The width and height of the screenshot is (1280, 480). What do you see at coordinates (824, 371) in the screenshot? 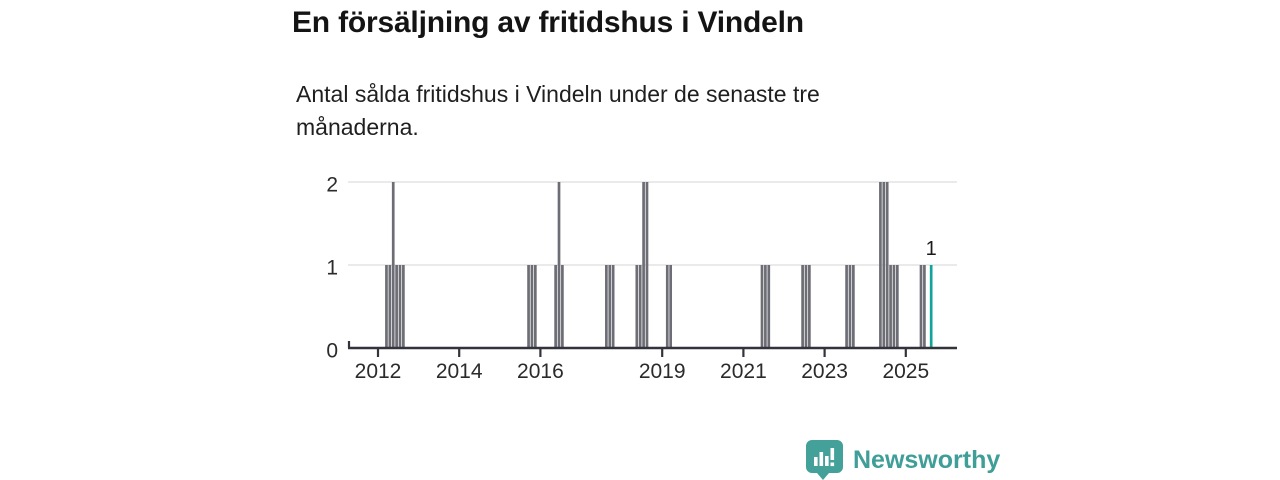
I see `x-axis-label-2023: 2023` at bounding box center [824, 371].